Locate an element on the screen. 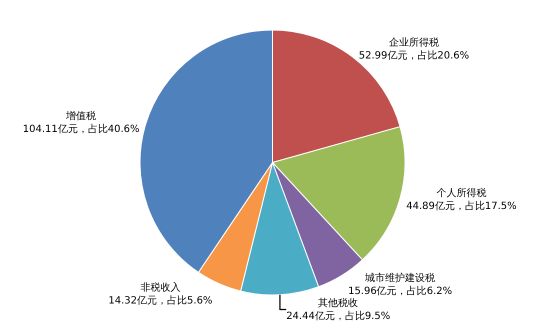 The height and width of the screenshot is (329, 539). slice-label: 企业所得税 is located at coordinates (413, 42).